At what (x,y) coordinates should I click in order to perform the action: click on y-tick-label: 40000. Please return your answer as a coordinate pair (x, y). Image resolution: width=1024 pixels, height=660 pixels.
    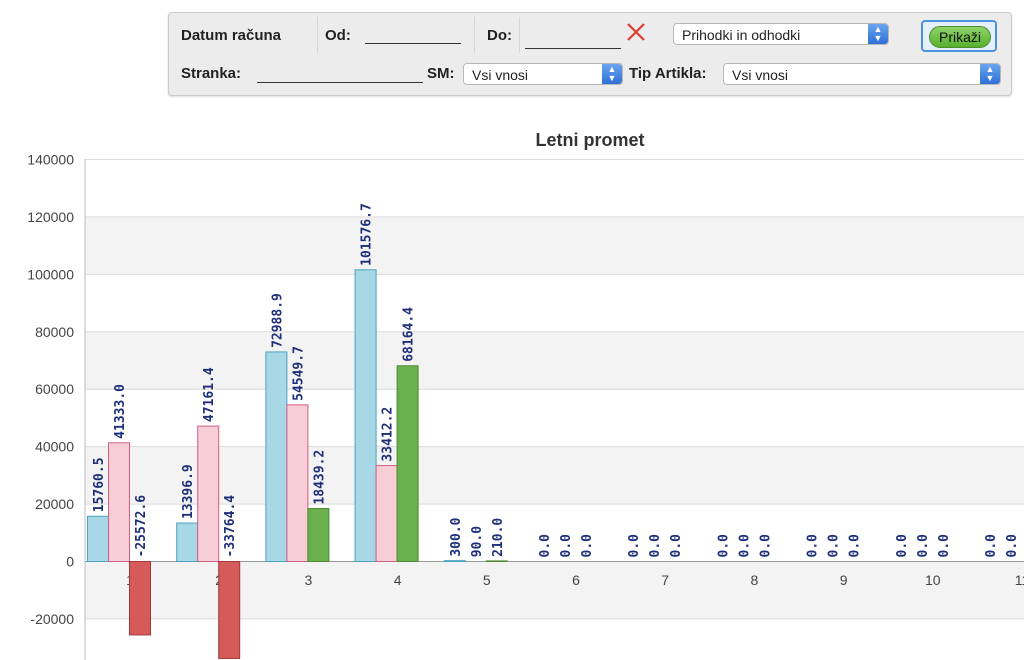
    Looking at the image, I should click on (54, 447).